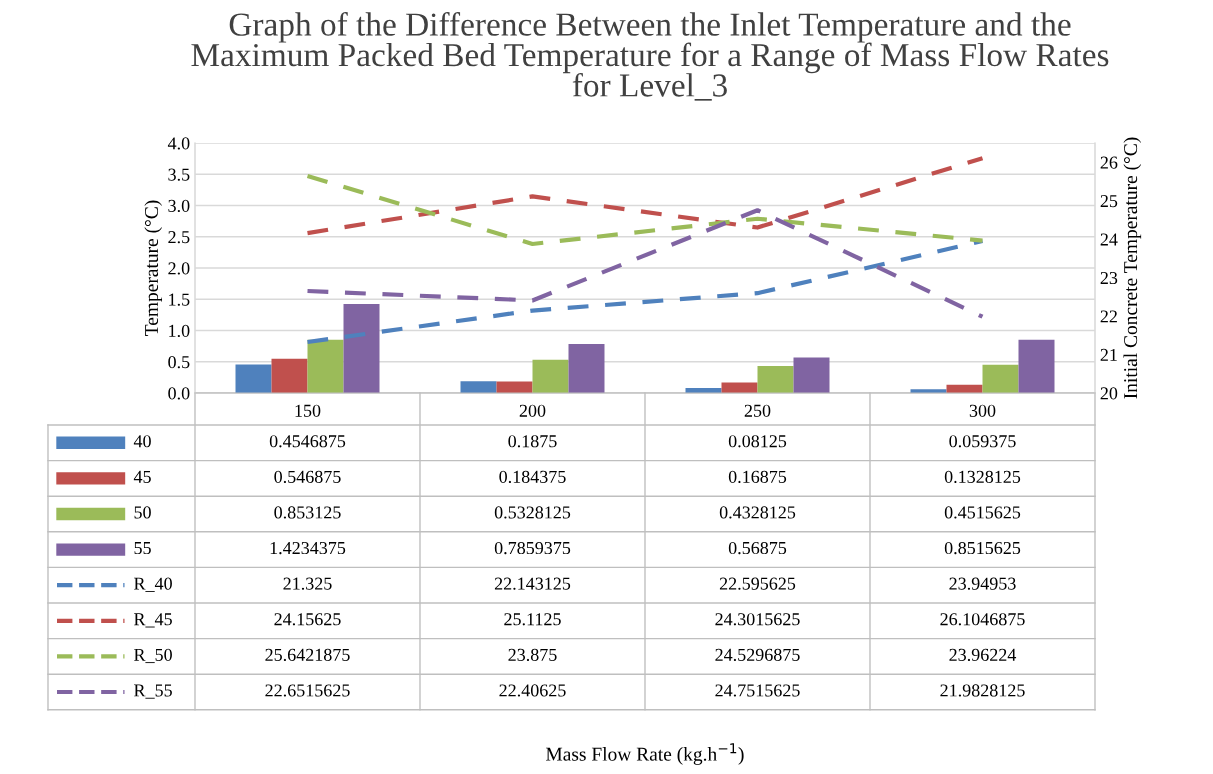  I want to click on y-tick-label: 2.0, so click(179, 268).